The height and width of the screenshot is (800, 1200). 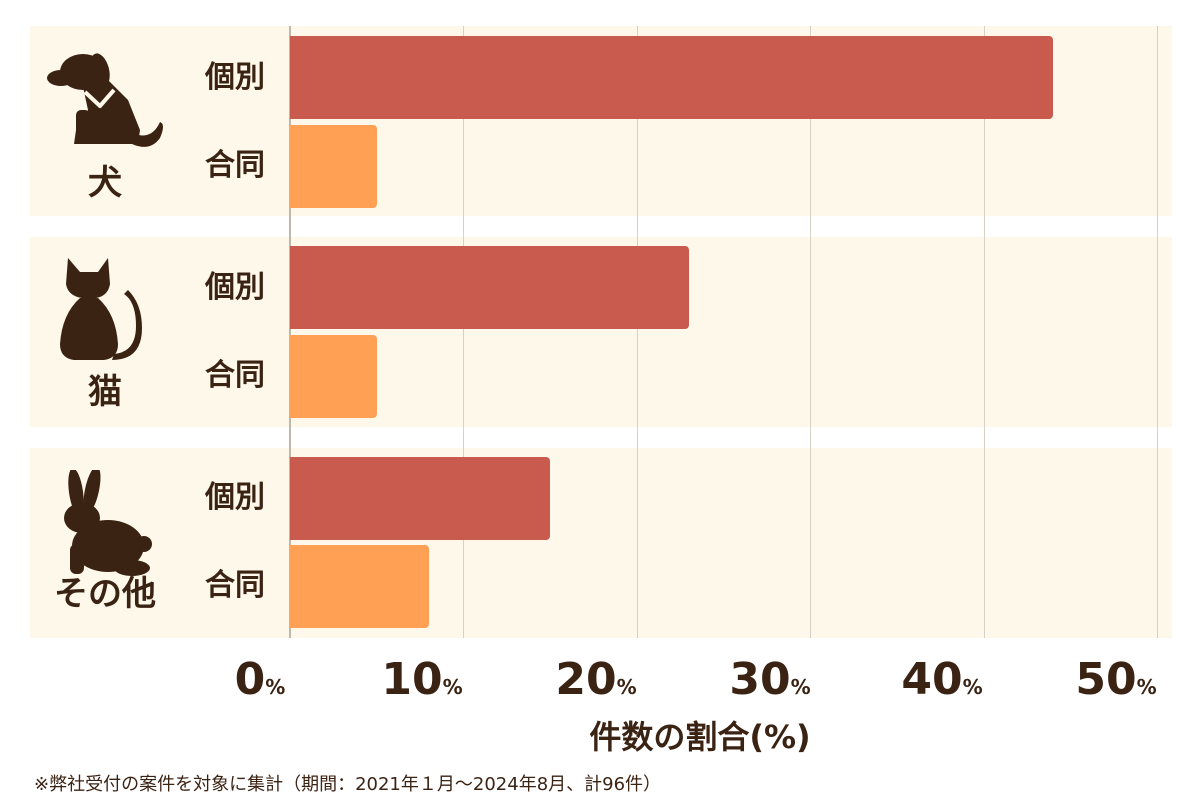 I want to click on bar-cat-joint, so click(x=333, y=376).